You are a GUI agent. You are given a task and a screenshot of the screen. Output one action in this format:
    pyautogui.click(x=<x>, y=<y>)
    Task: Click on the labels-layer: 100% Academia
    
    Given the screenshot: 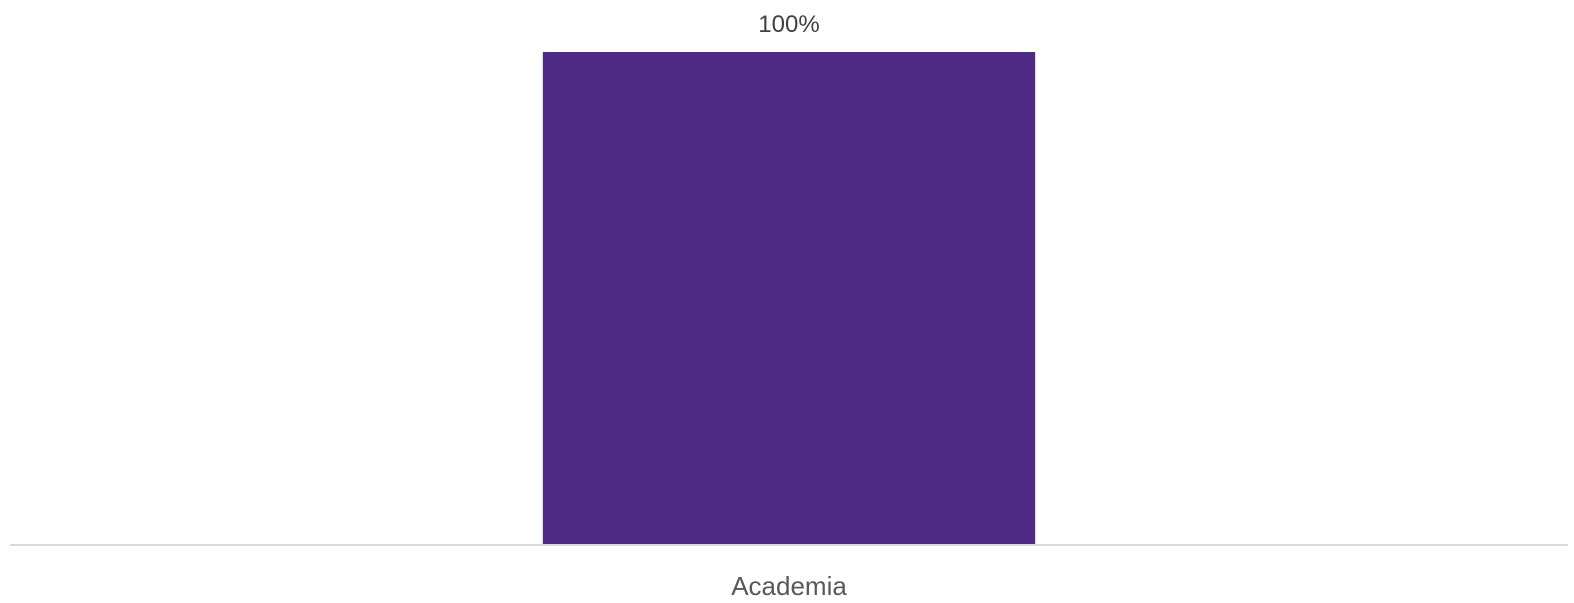 What is the action you would take?
    pyautogui.click(x=789, y=306)
    